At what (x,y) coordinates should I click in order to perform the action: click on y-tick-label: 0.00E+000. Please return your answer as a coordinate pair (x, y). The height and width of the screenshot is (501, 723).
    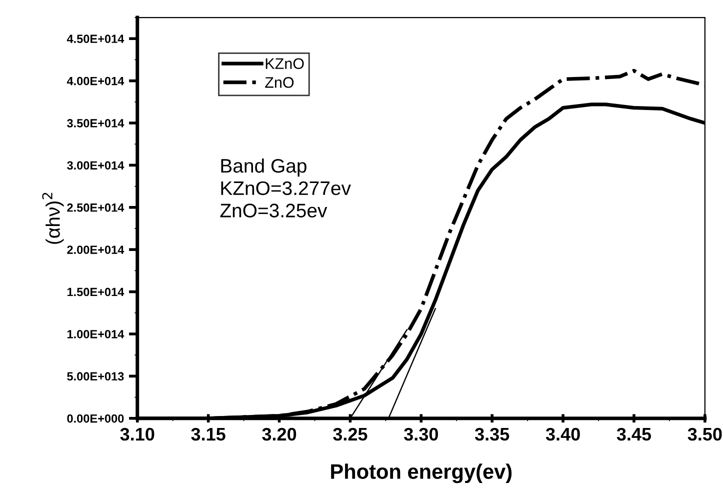
    Looking at the image, I should click on (95, 418).